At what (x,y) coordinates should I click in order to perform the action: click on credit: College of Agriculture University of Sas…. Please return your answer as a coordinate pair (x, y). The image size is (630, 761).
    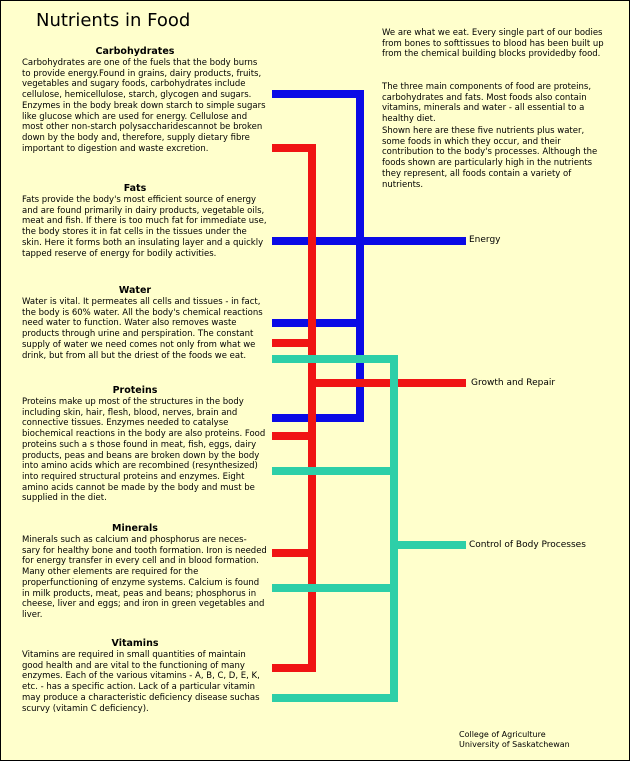
    Looking at the image, I should click on (514, 740).